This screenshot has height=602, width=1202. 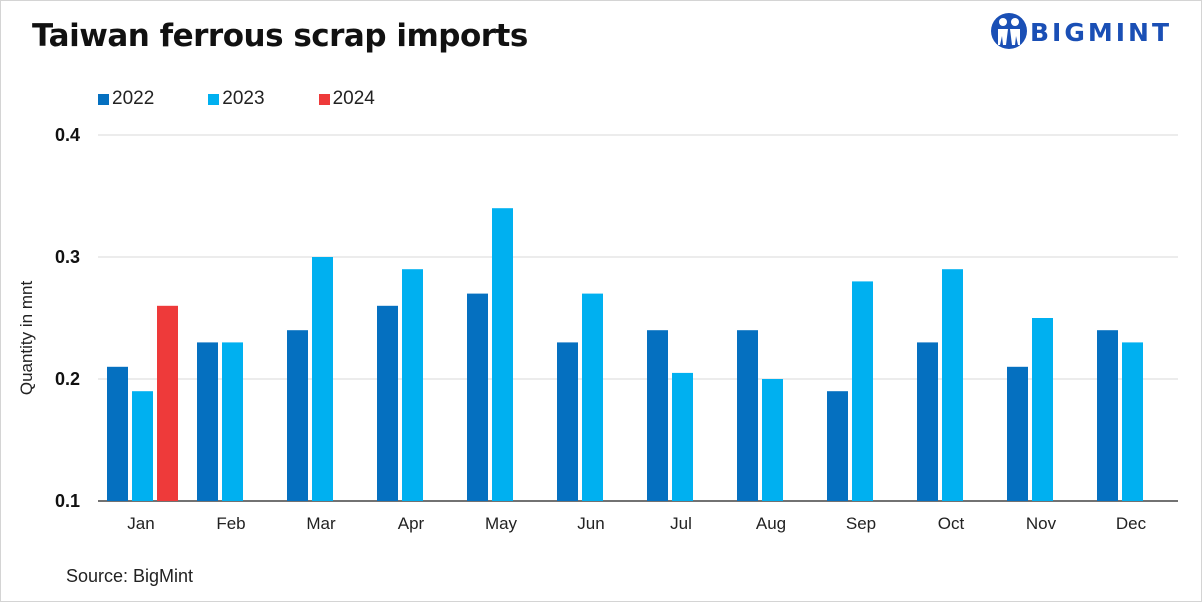 What do you see at coordinates (747, 415) in the screenshot?
I see `bar-2022-Aug` at bounding box center [747, 415].